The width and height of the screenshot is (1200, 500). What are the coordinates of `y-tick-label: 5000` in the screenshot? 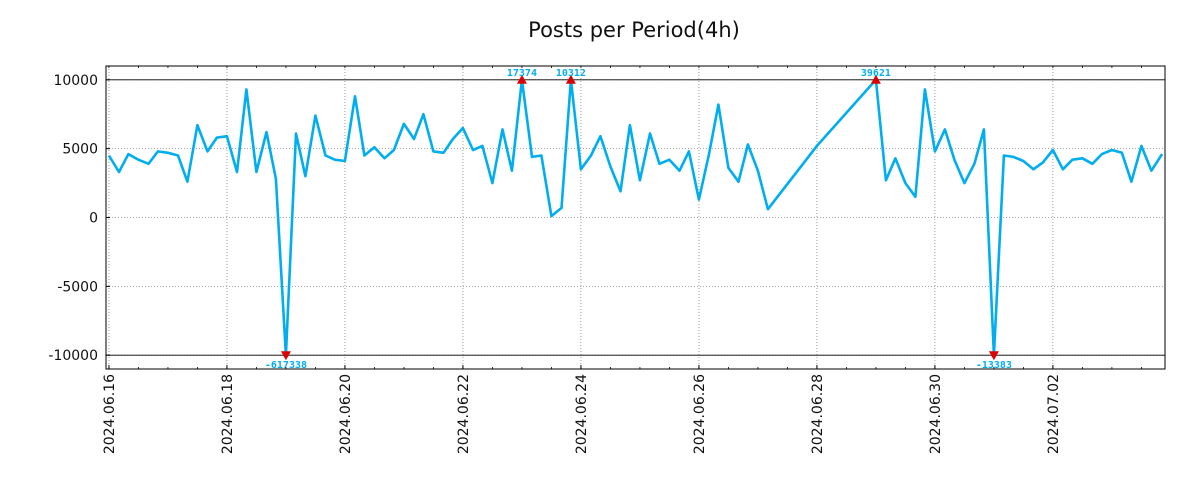 It's located at (80, 150).